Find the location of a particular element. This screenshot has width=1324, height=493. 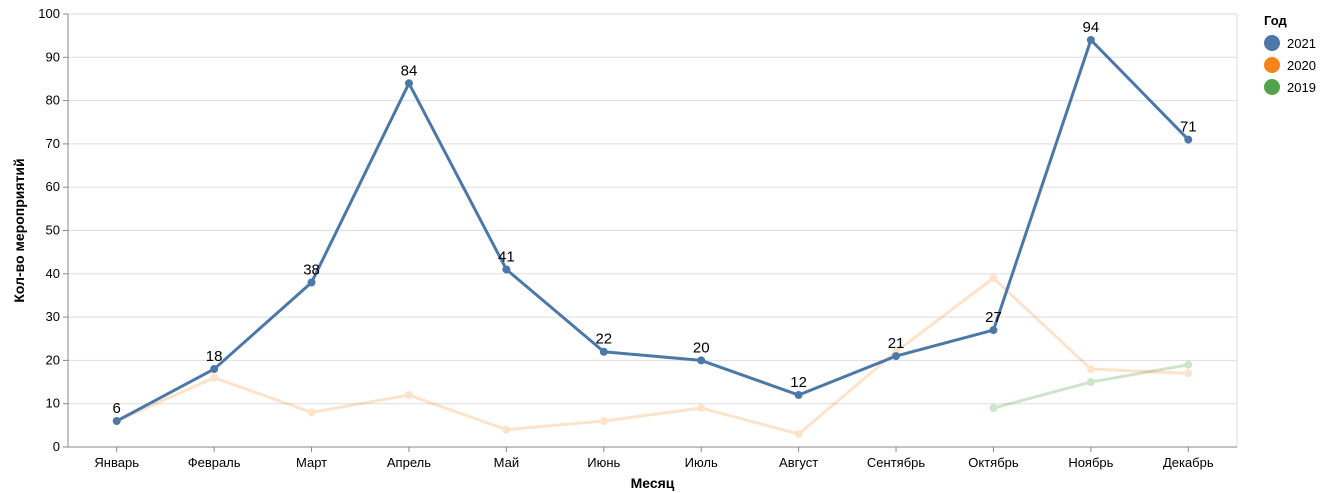

data-label: 94 is located at coordinates (1091, 27).